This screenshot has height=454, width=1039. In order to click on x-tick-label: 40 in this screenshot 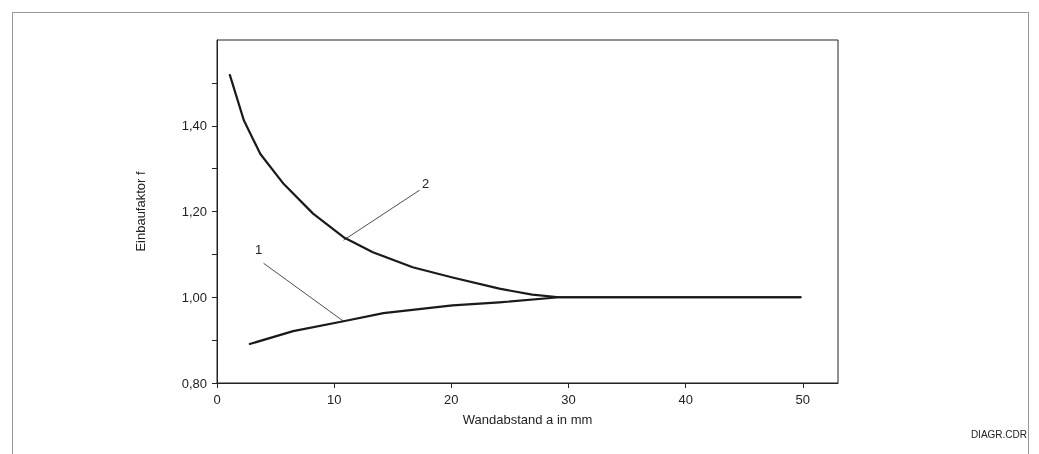, I will do `click(685, 399)`.